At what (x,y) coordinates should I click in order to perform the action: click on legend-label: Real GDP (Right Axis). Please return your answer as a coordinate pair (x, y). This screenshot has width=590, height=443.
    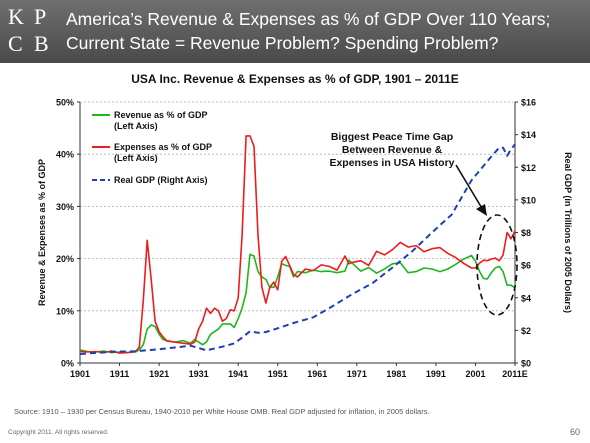
    Looking at the image, I should click on (161, 180).